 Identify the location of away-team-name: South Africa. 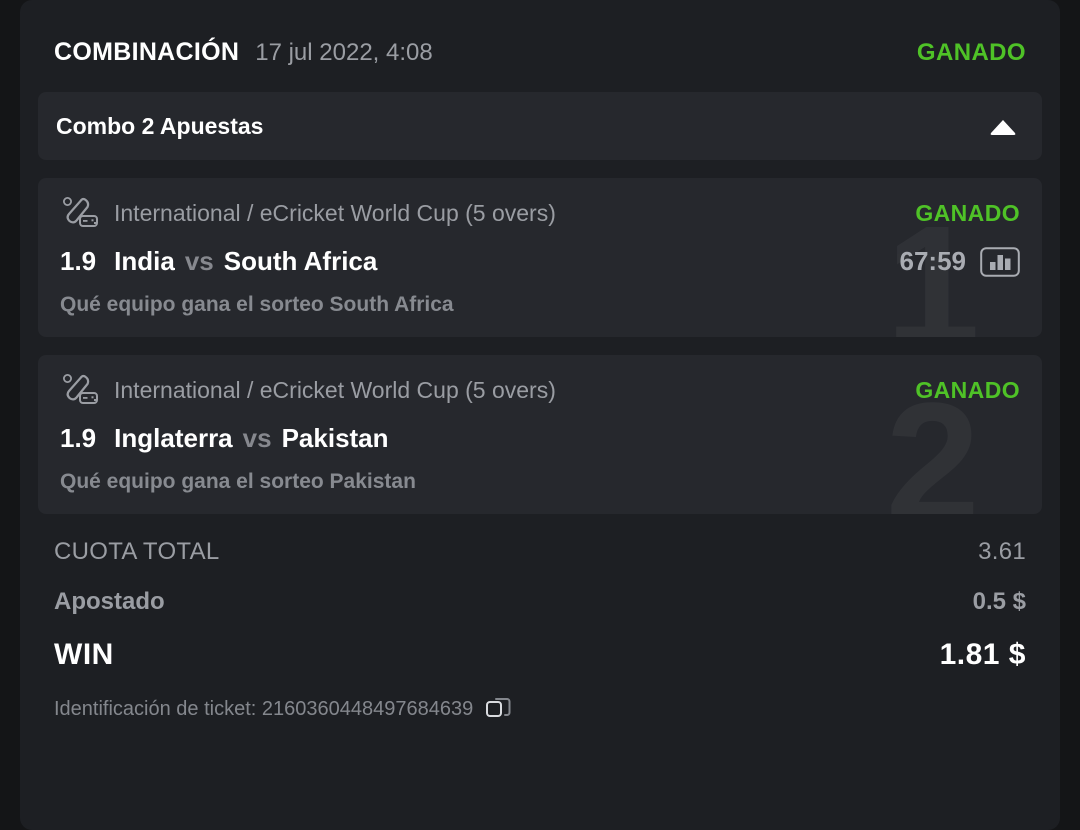
(300, 261).